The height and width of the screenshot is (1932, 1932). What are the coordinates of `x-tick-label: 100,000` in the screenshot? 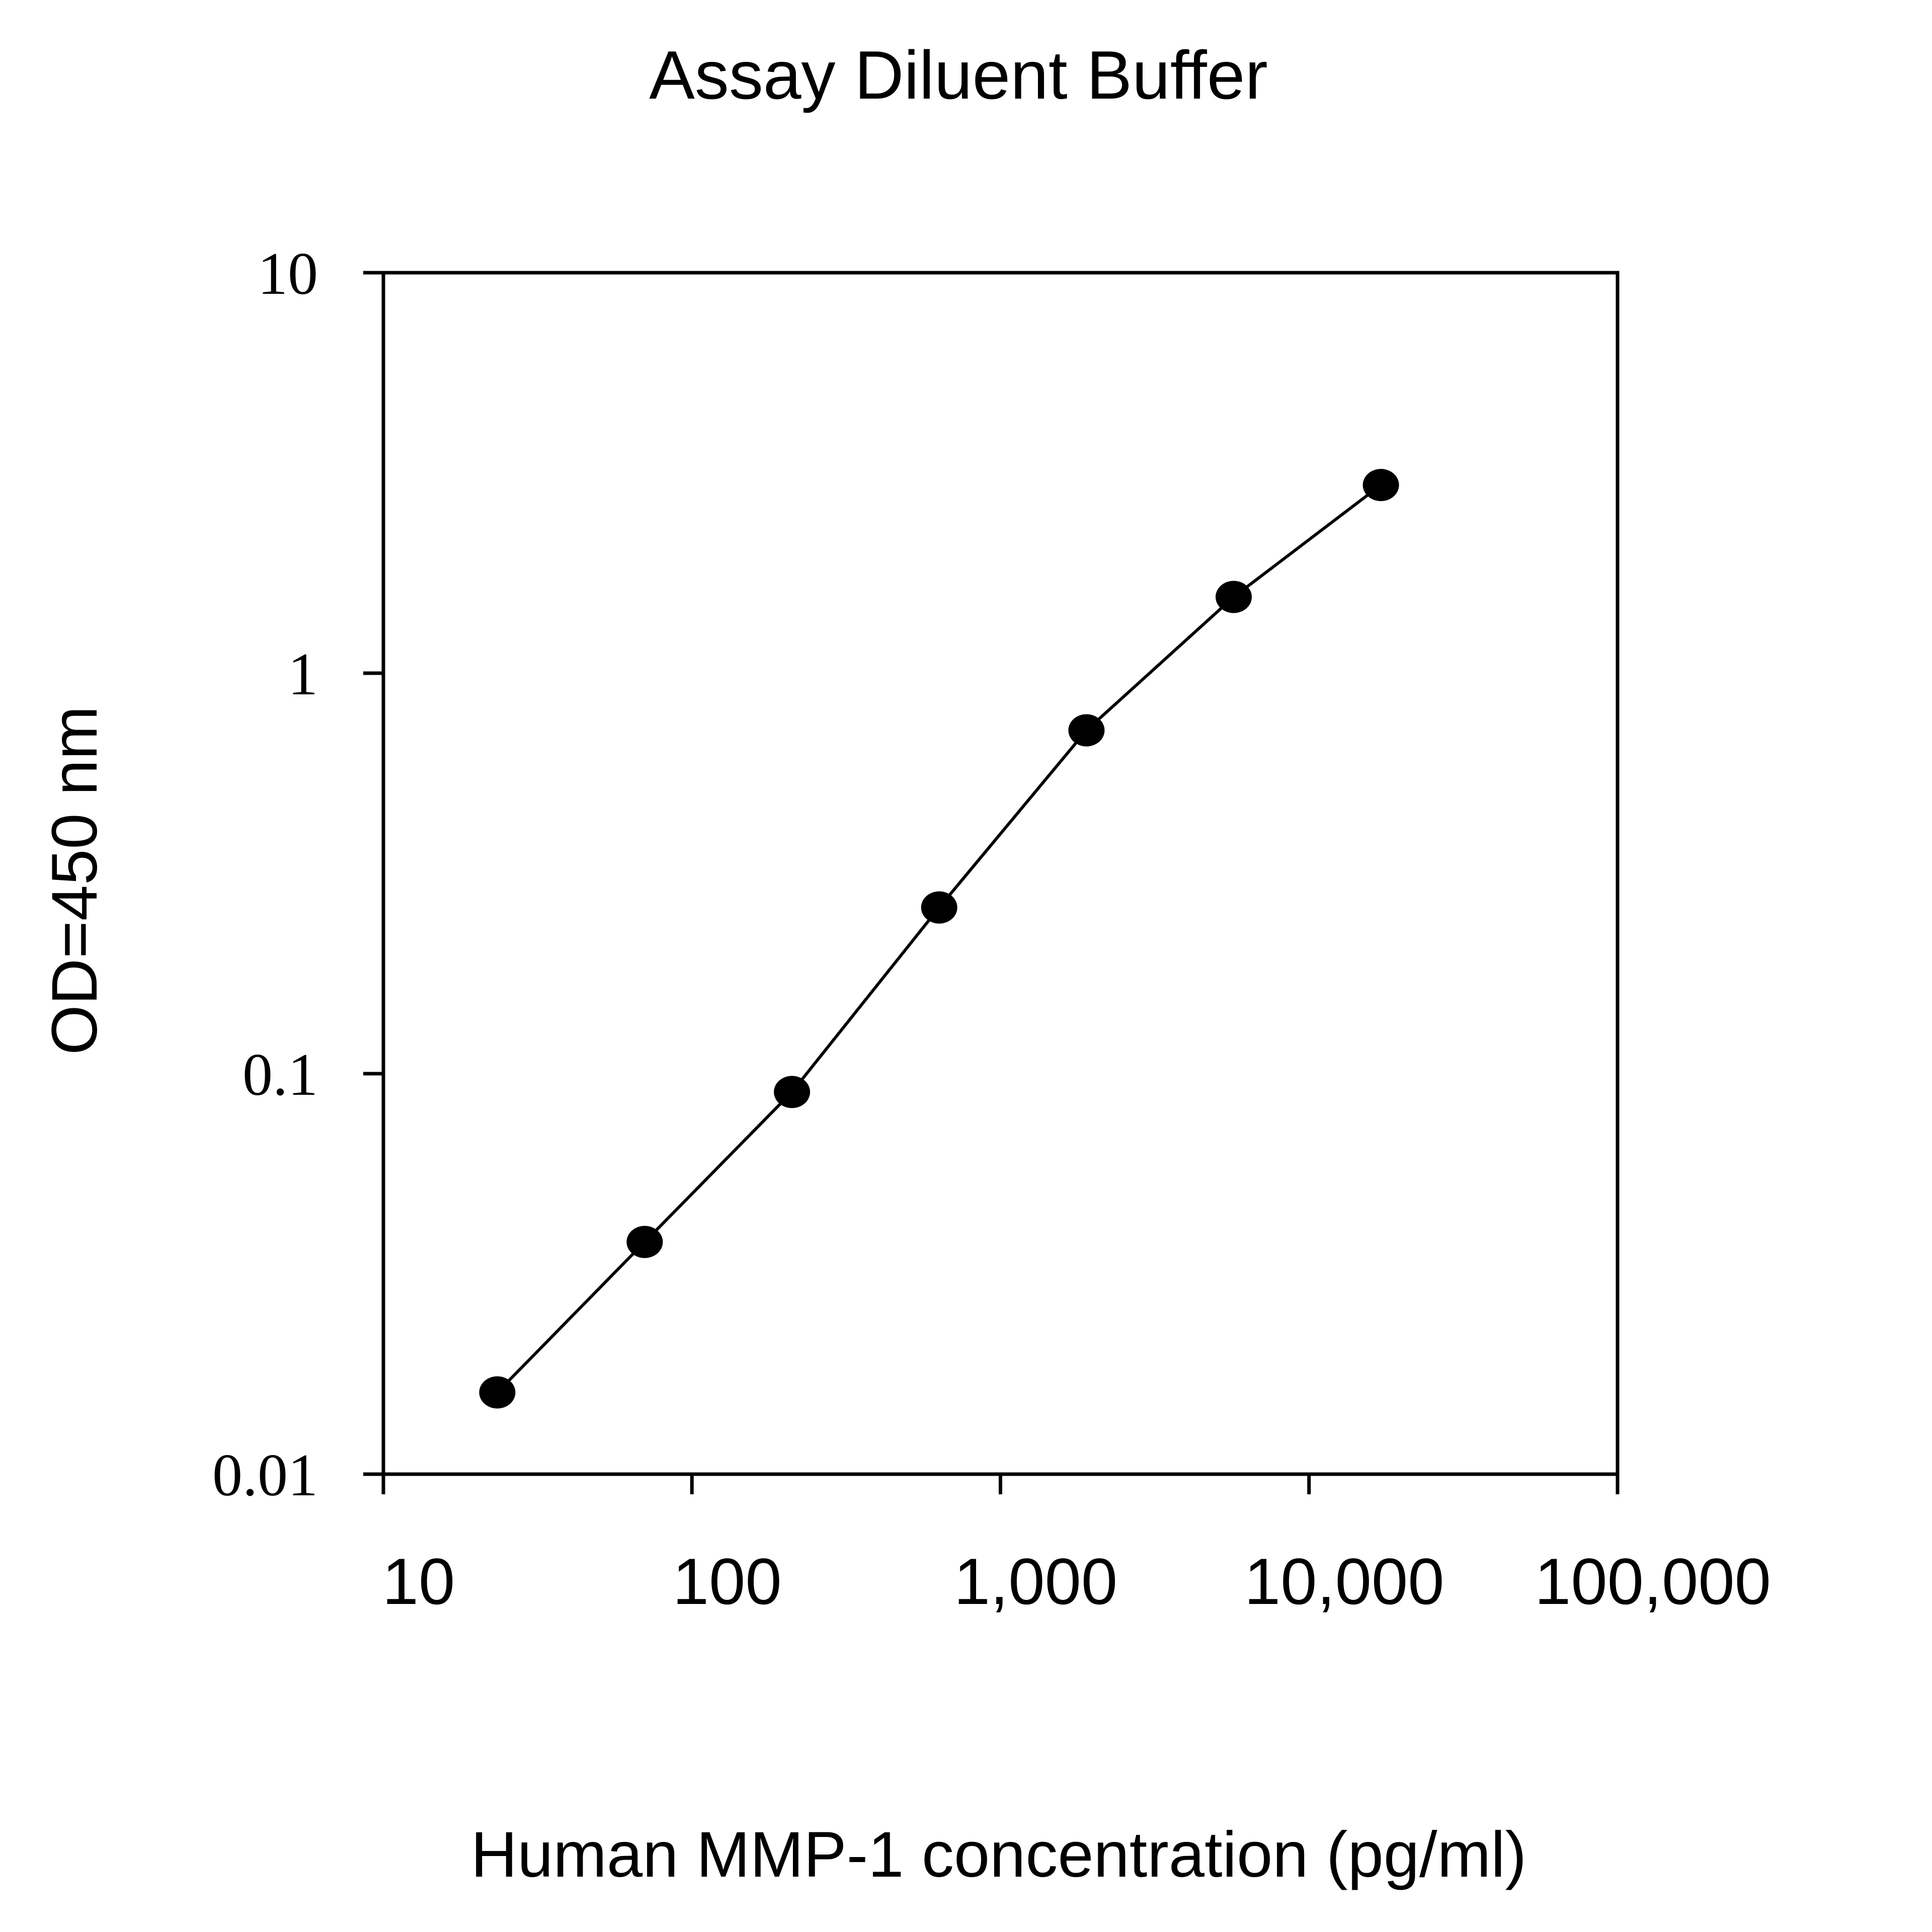 It's located at (1653, 1582).